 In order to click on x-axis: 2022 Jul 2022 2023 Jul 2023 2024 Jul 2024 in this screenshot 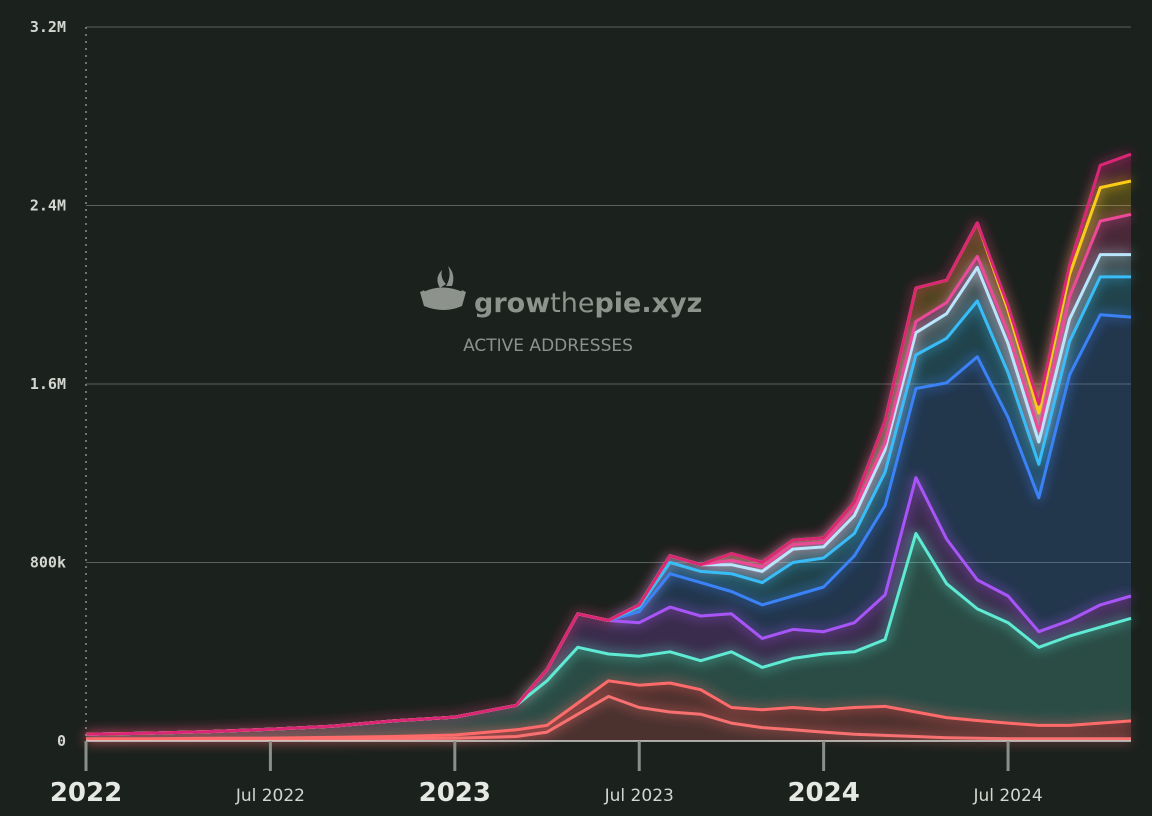, I will do `click(546, 774)`.